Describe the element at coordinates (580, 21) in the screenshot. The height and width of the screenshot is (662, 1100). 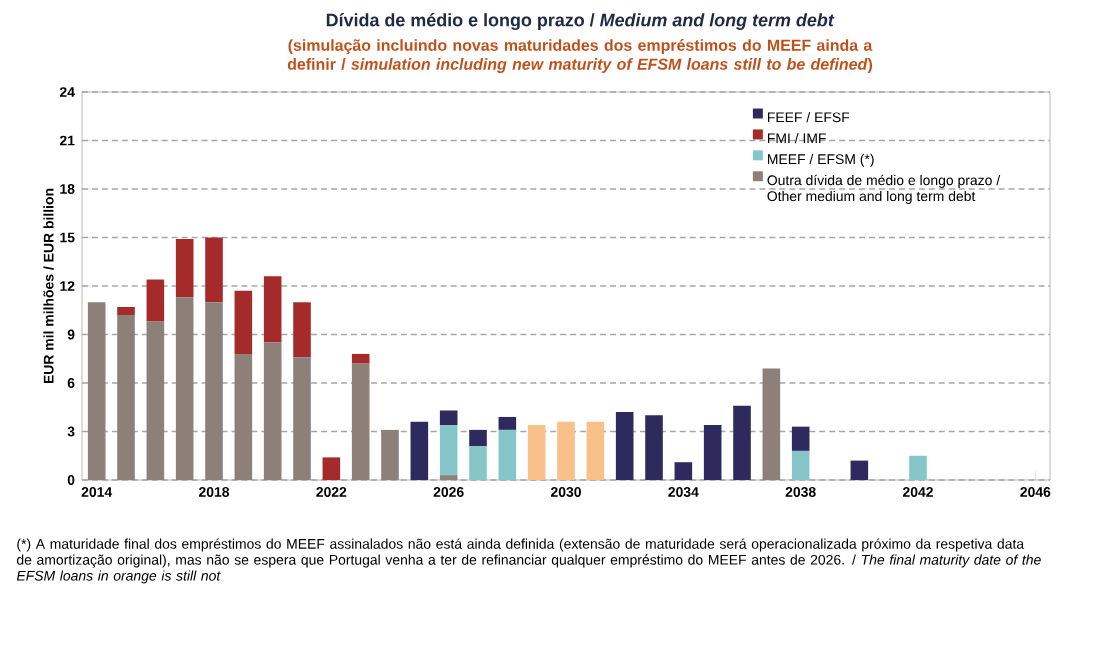
I see `chart-title: Dívida de médio e longo prazo / Medium and long term debt` at that location.